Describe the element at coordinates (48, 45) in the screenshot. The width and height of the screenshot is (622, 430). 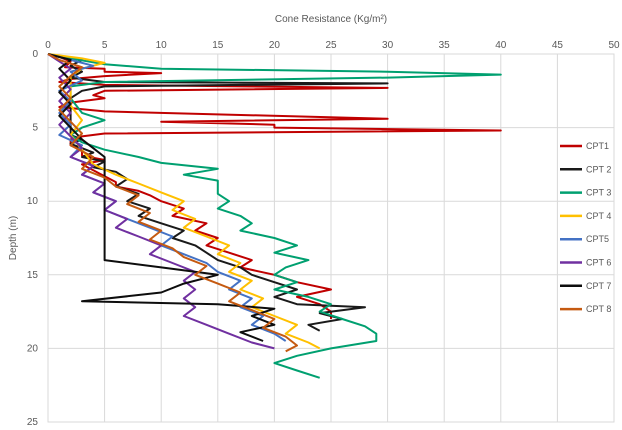
I see `x-tick-label: 0` at that location.